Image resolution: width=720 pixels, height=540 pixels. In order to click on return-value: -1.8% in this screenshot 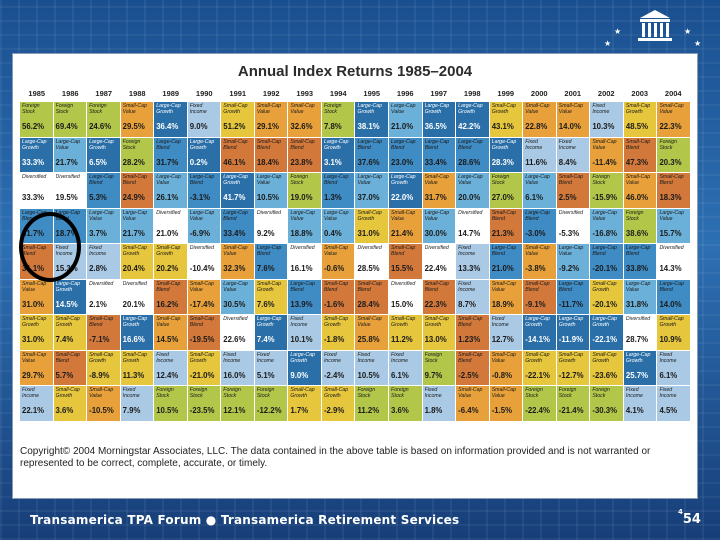, I will do `click(334, 339)`.